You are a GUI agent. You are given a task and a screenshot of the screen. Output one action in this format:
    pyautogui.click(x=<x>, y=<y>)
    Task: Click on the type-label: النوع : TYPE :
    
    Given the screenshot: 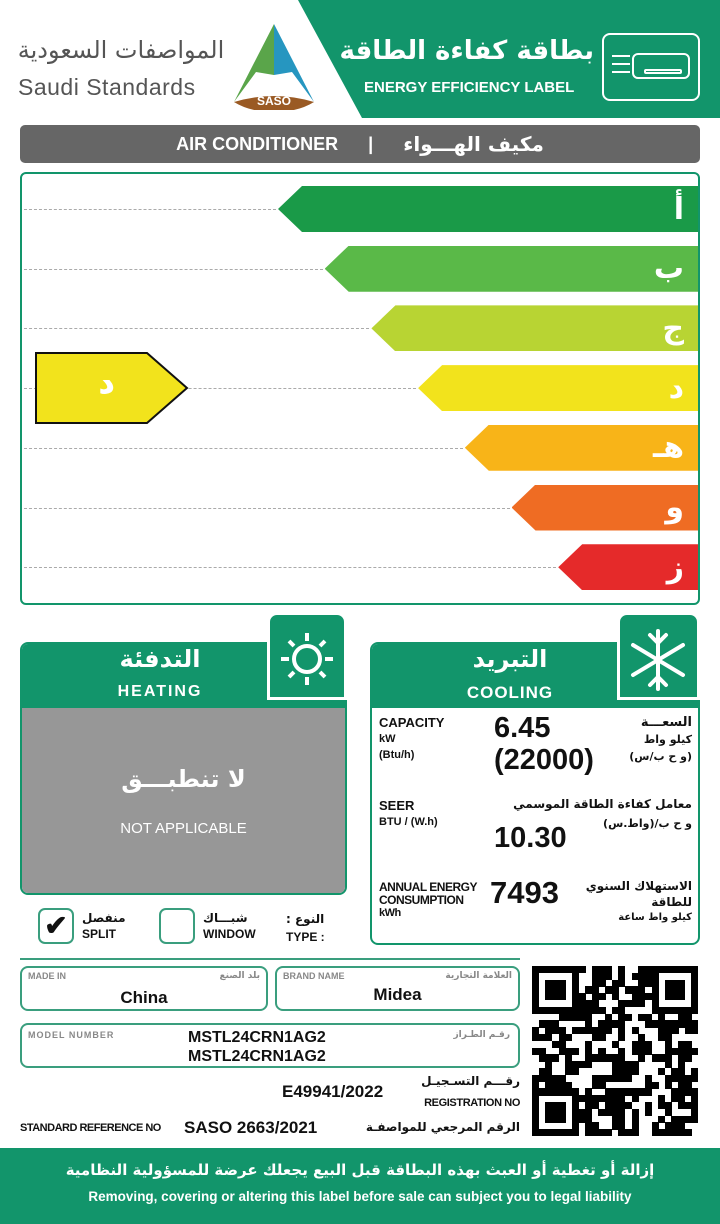 What is the action you would take?
    pyautogui.click(x=305, y=928)
    